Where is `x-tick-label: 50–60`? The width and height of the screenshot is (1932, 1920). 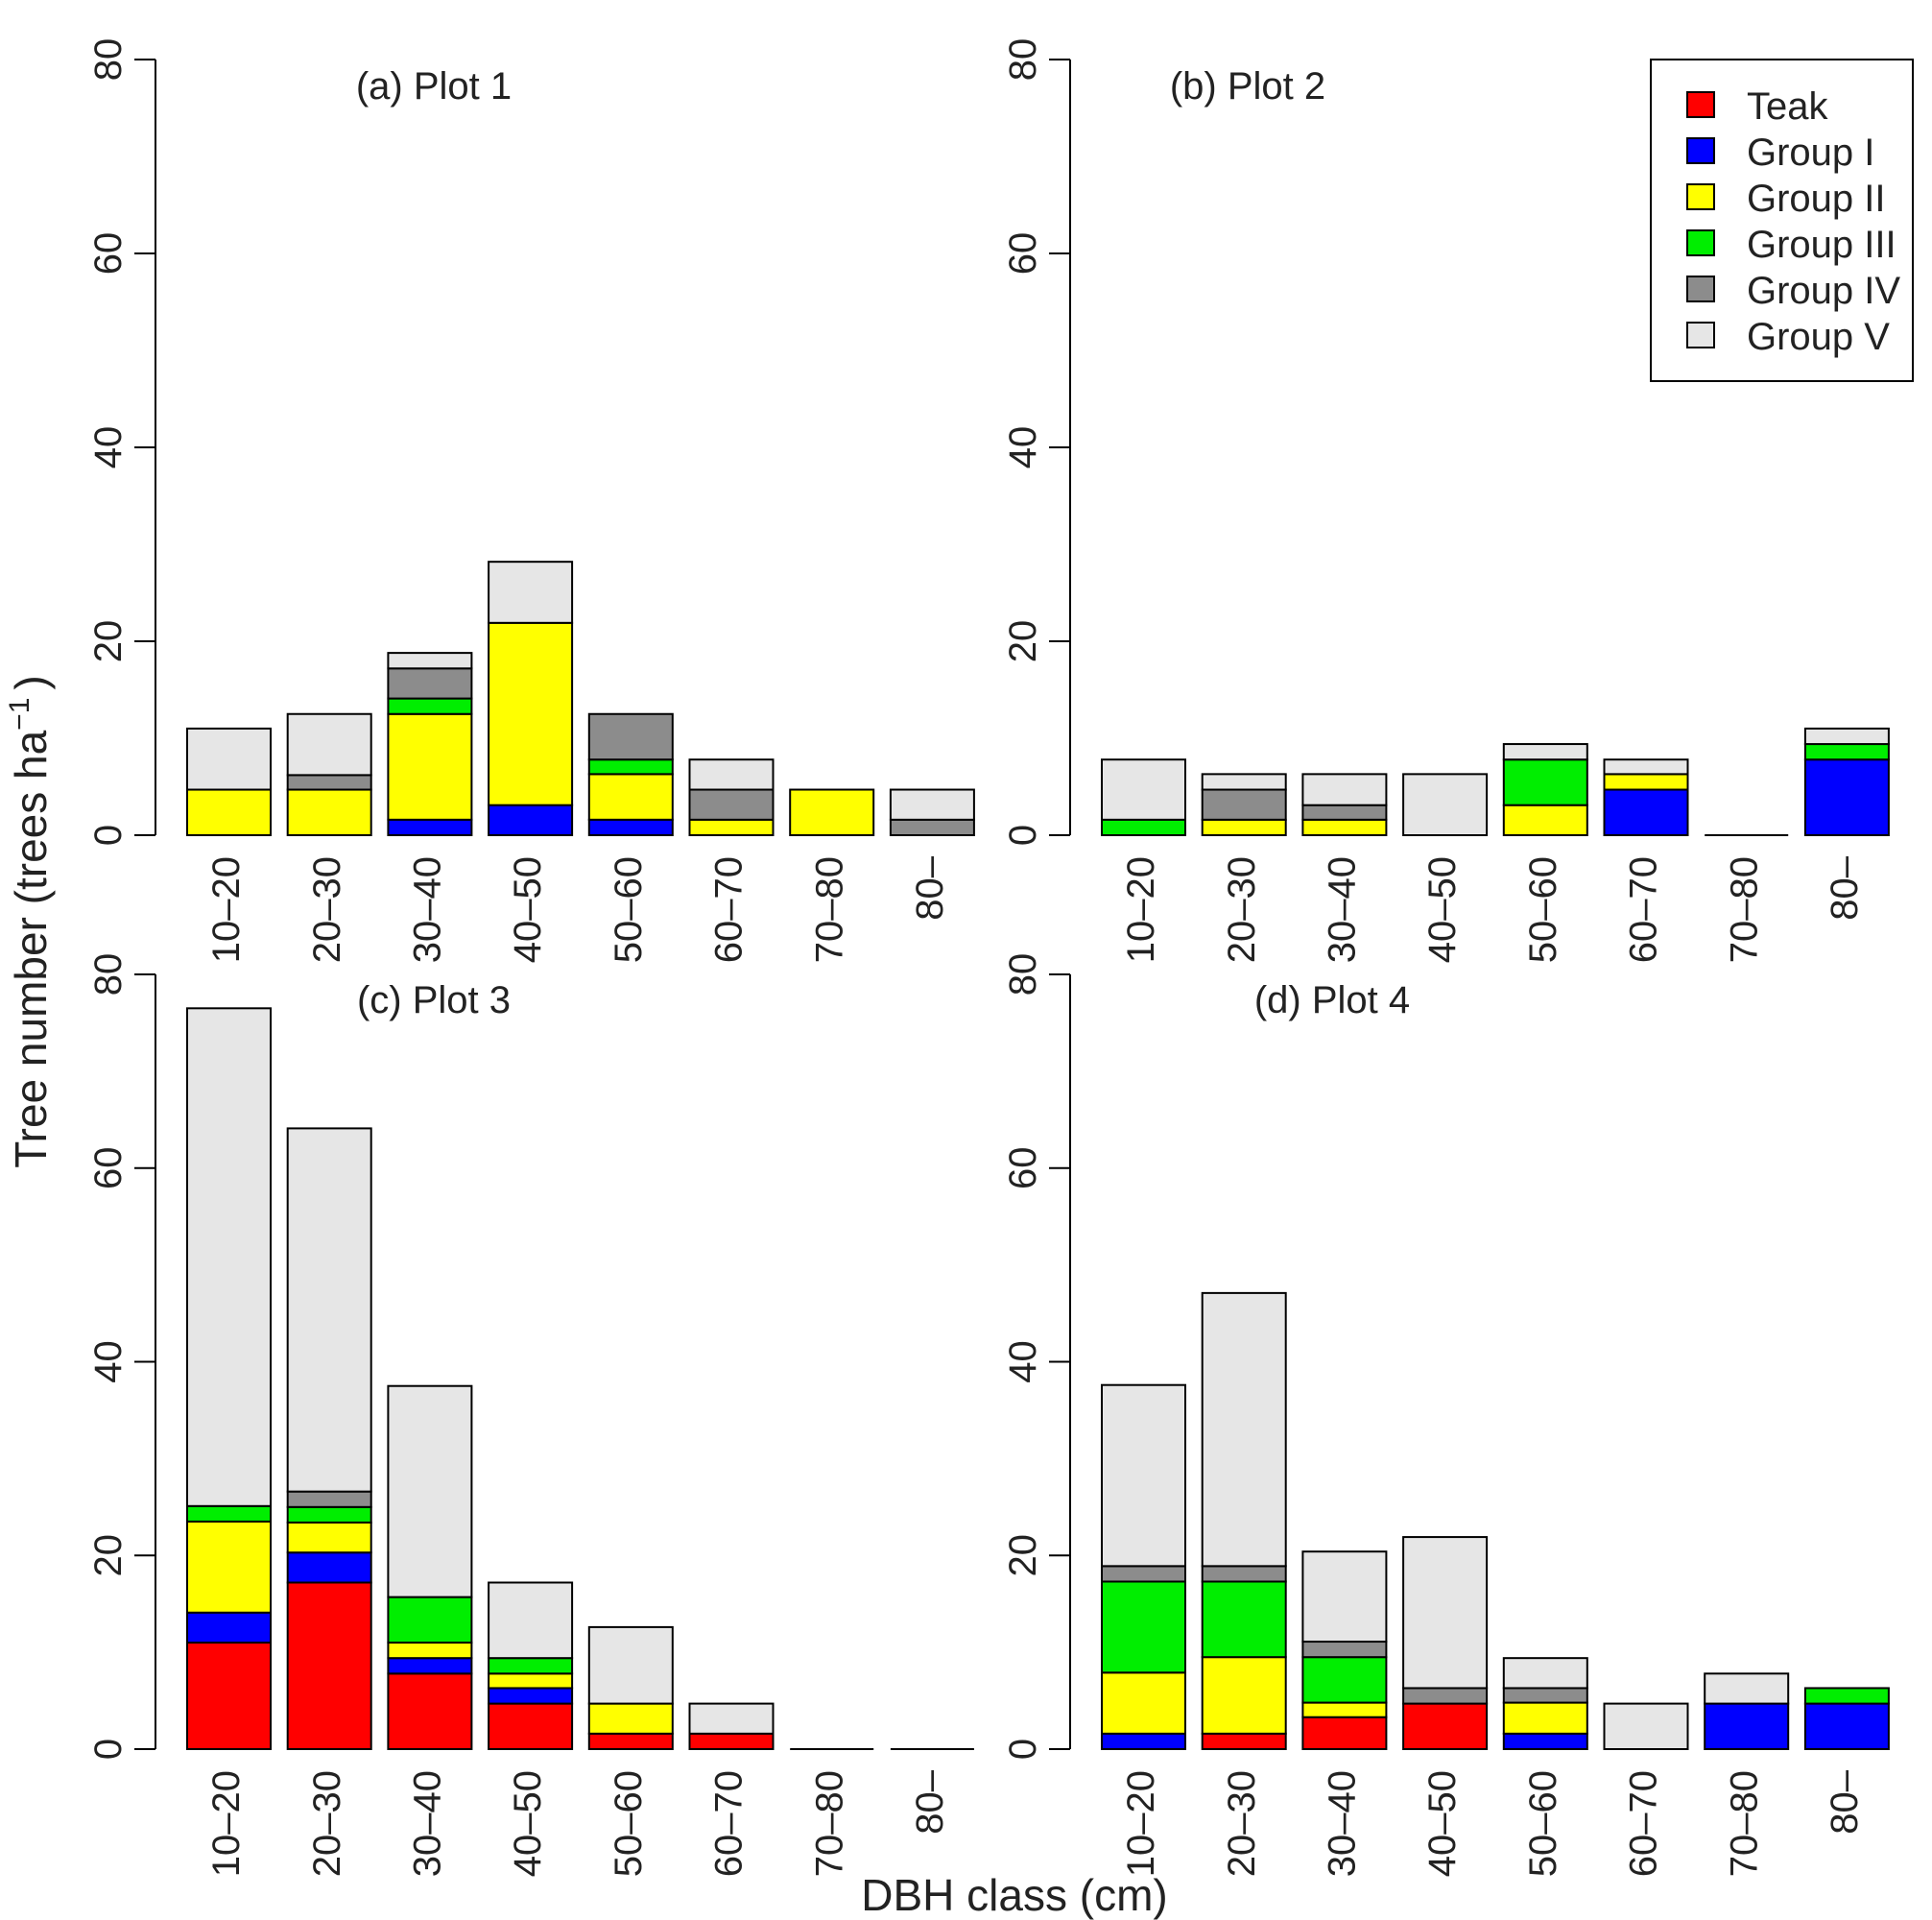 x-tick-label: 50–60 is located at coordinates (1543, 909).